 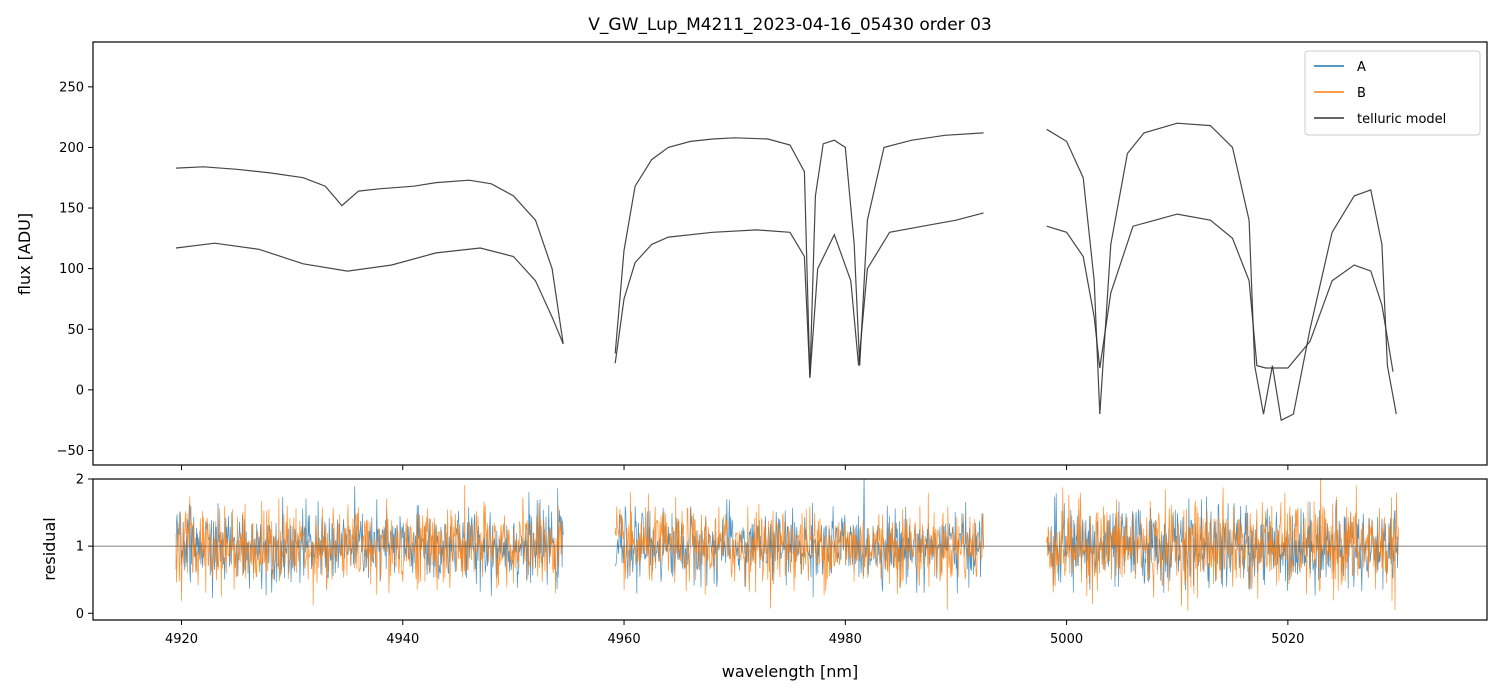 I want to click on x-tick-label: 4980, so click(x=845, y=639).